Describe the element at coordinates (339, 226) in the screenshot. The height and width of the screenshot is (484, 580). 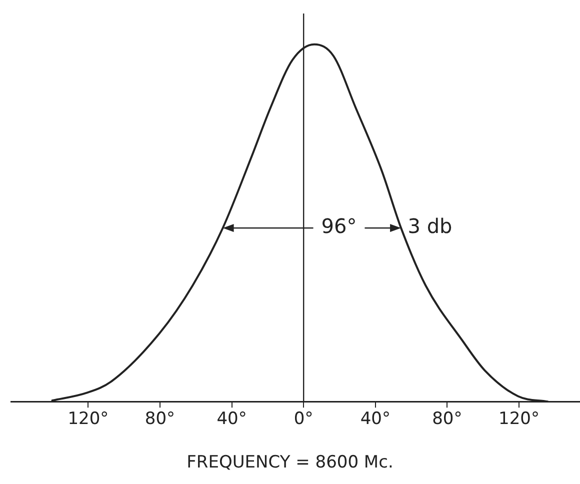
I see `annotation: 96°` at that location.